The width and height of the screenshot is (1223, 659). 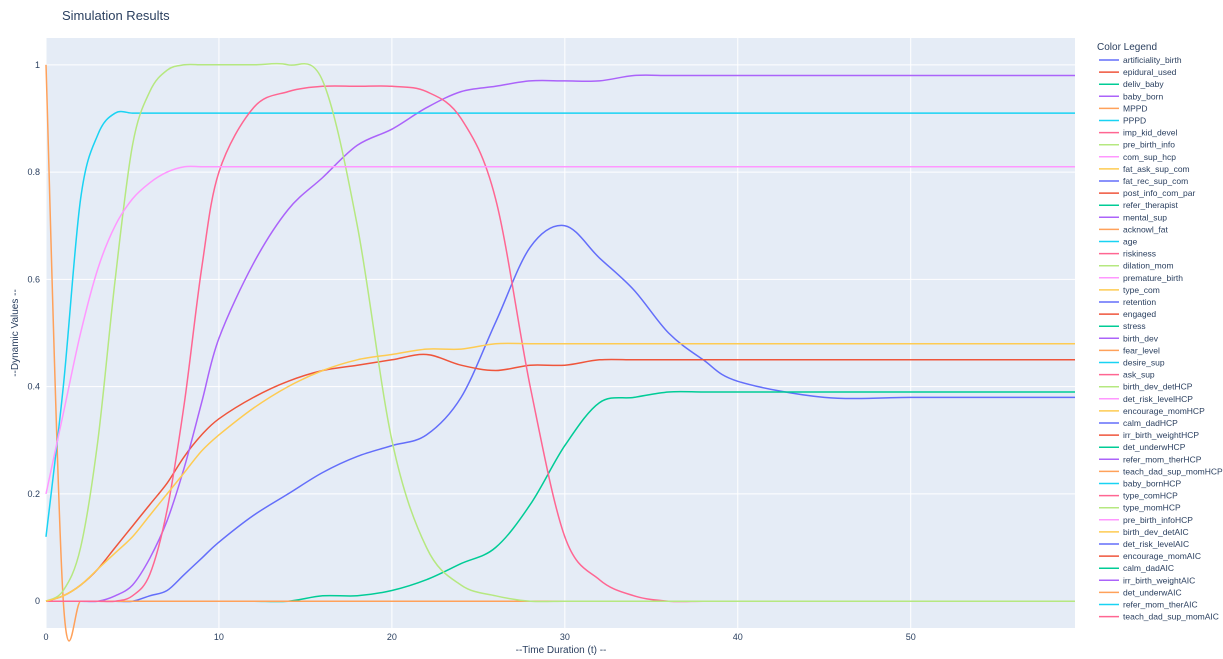 I want to click on legend-label: det_underwHCP, so click(x=1154, y=447).